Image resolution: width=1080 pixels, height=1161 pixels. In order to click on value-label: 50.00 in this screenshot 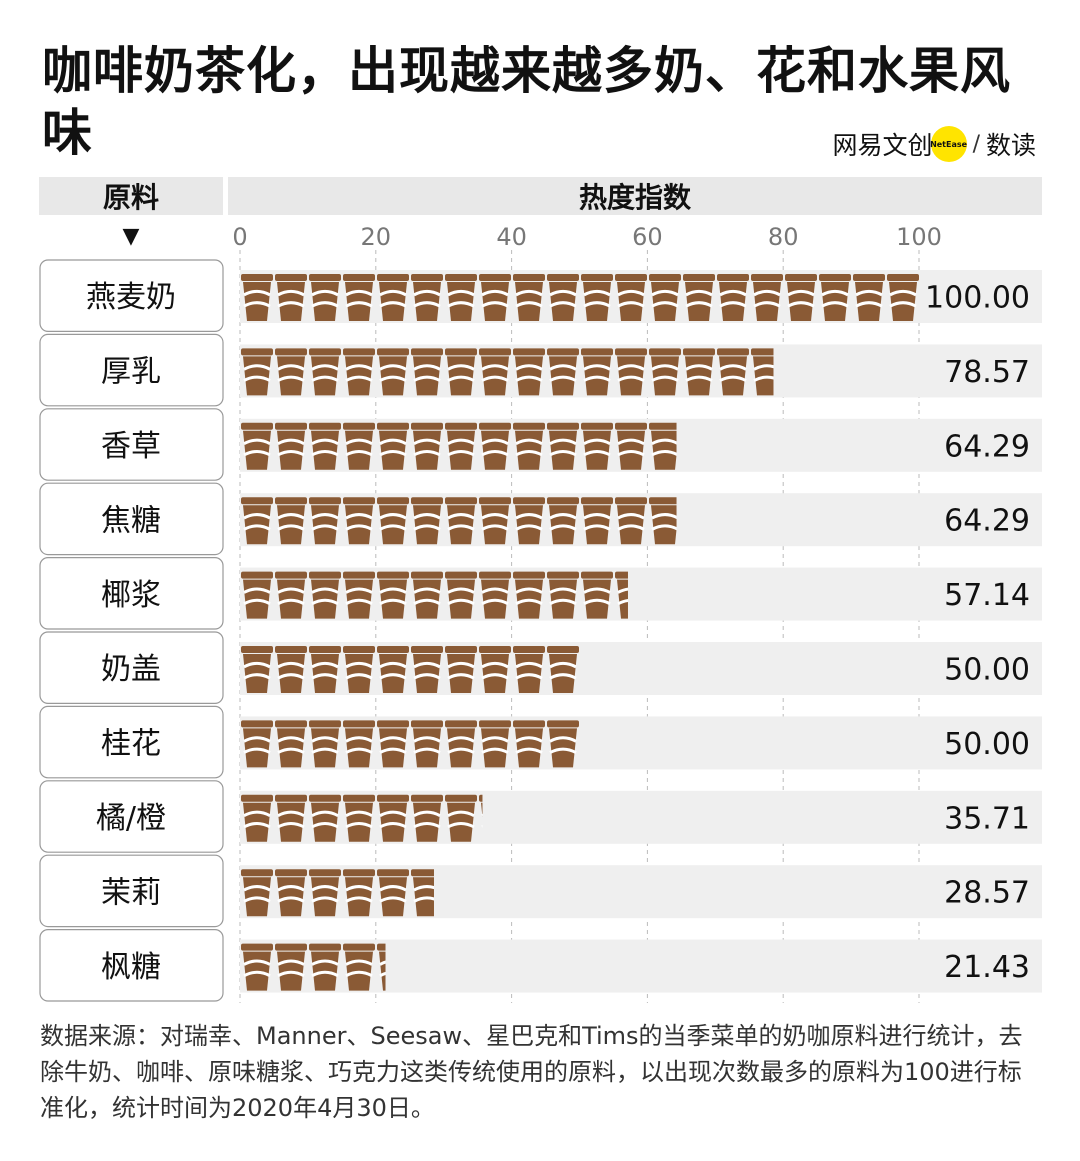, I will do `click(987, 670)`.